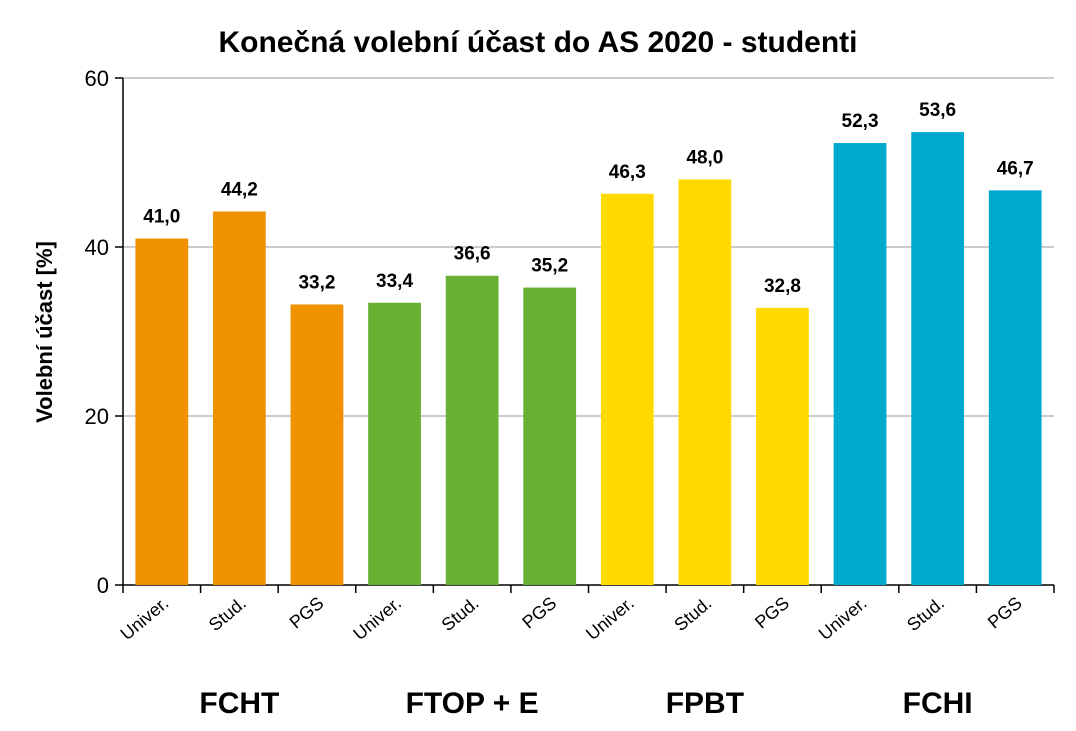  Describe the element at coordinates (1015, 168) in the screenshot. I see `data-label: 46,7` at that location.